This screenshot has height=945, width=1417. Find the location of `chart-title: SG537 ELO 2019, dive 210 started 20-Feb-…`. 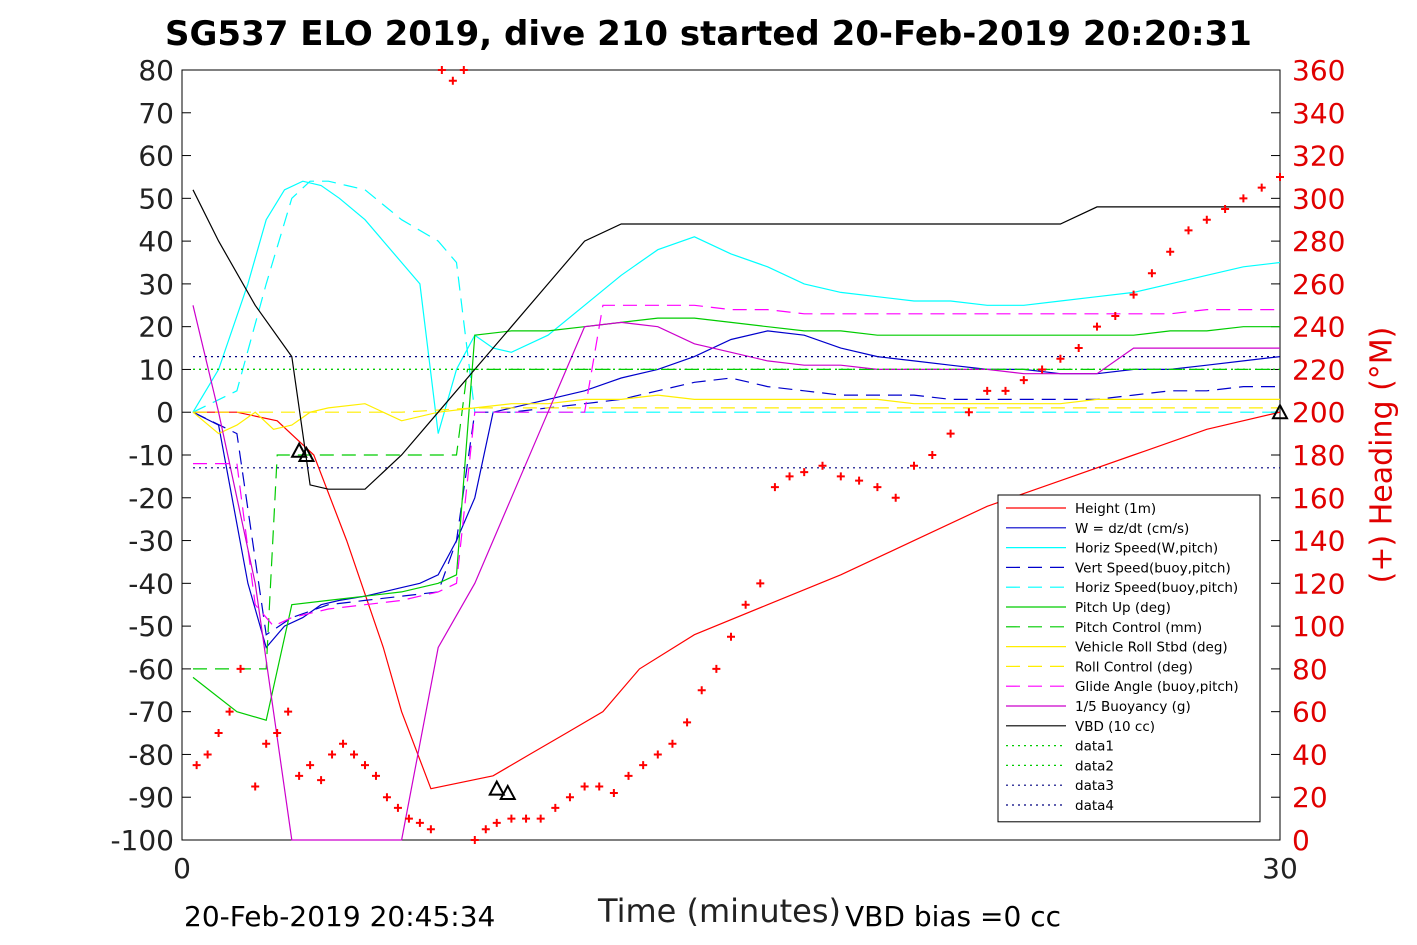

chart-title: SG537 ELO 2019, dive 210 started 20-Feb-… is located at coordinates (708, 34).